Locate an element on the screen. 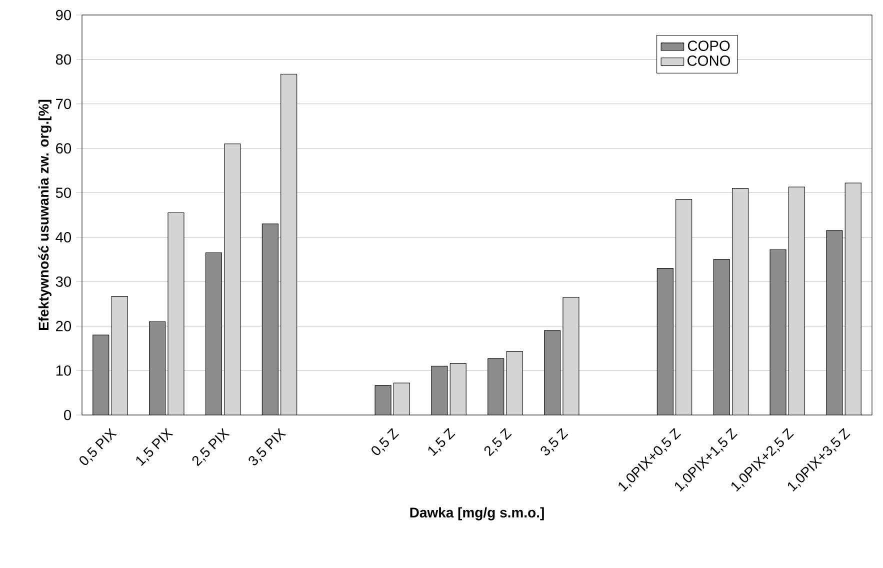  x-tick-label: 1,5 Z is located at coordinates (442, 442).